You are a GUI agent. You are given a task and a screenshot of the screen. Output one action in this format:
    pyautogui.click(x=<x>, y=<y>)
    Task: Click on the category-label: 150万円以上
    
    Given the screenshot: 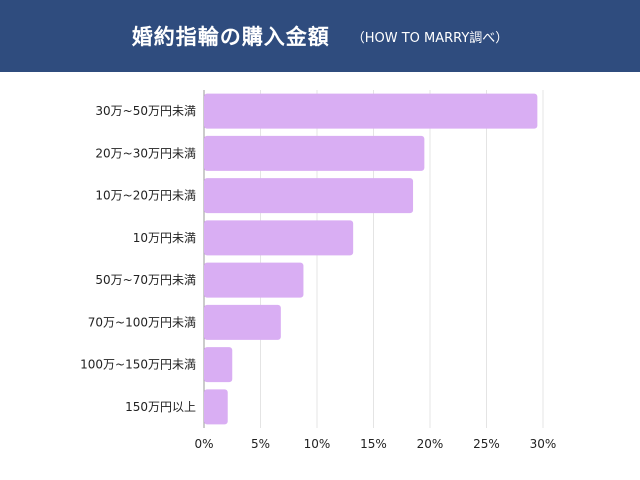 What is the action you would take?
    pyautogui.click(x=160, y=407)
    